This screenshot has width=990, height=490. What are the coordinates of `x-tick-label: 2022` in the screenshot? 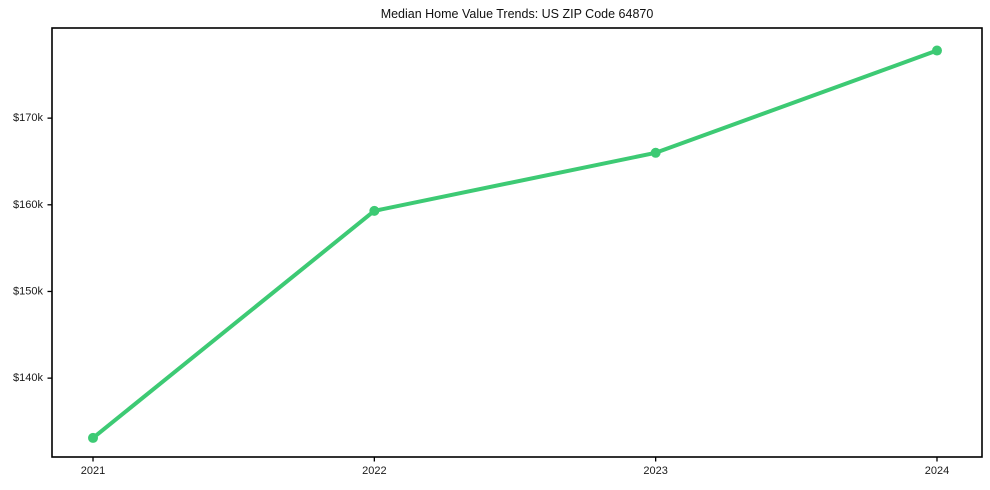 It's located at (374, 471).